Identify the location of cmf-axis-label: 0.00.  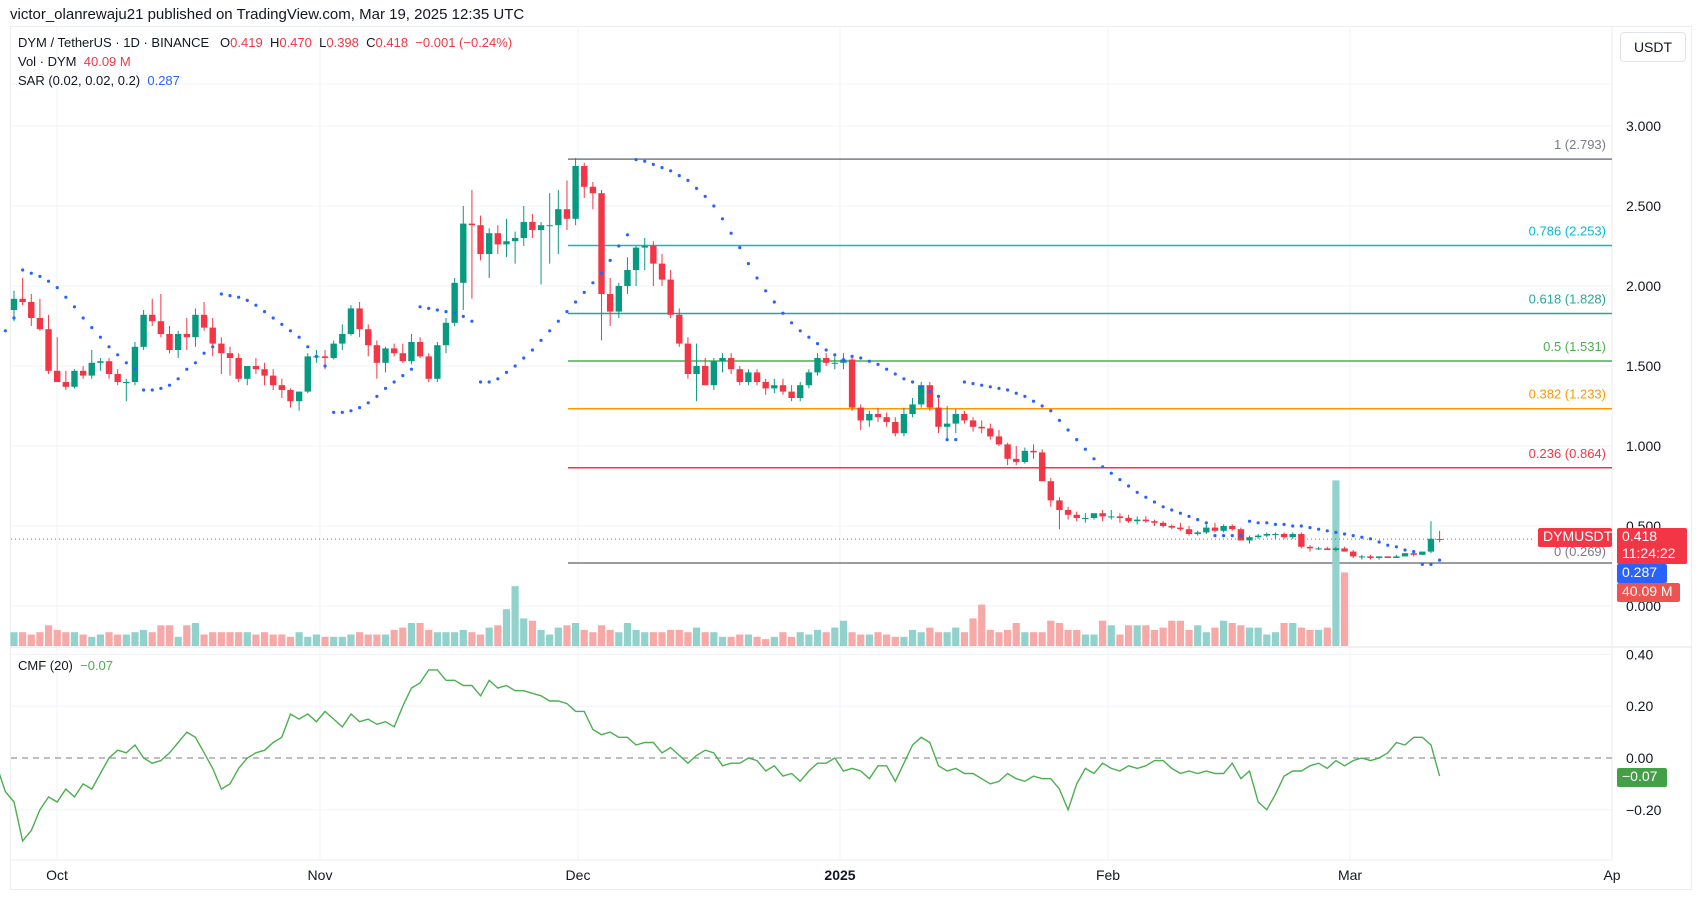
(1639, 758).